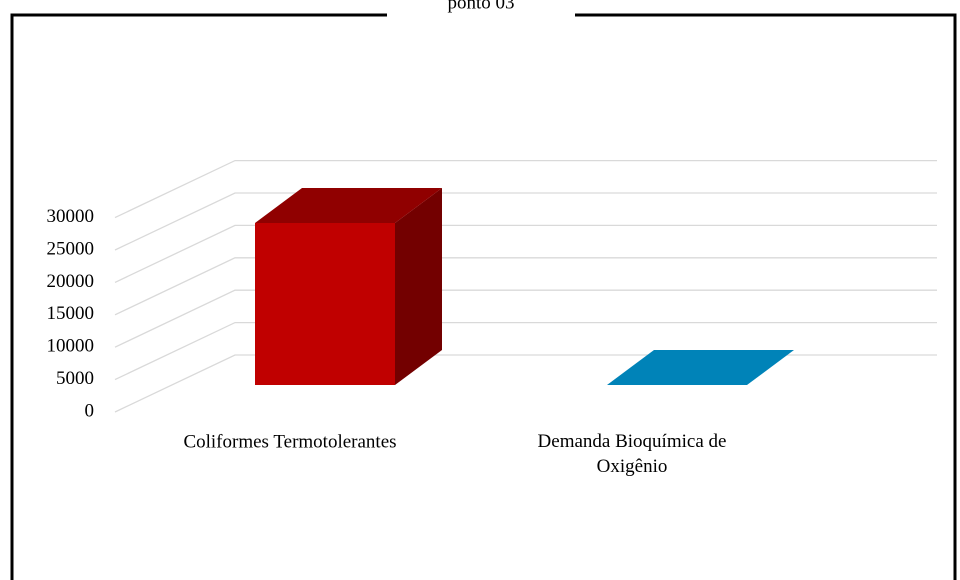 Image resolution: width=960 pixels, height=580 pixels. I want to click on y-tick-label: 20000, so click(71, 281).